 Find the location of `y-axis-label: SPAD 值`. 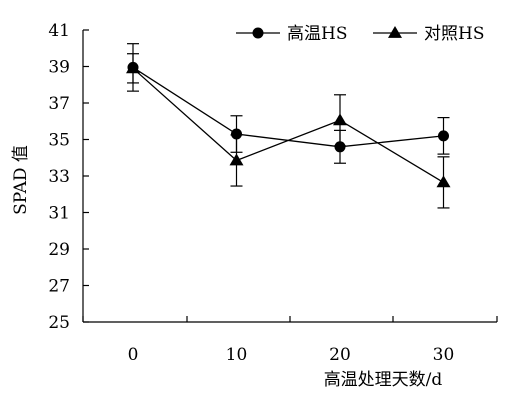

y-axis-label: SPAD 值 is located at coordinates (21, 180).